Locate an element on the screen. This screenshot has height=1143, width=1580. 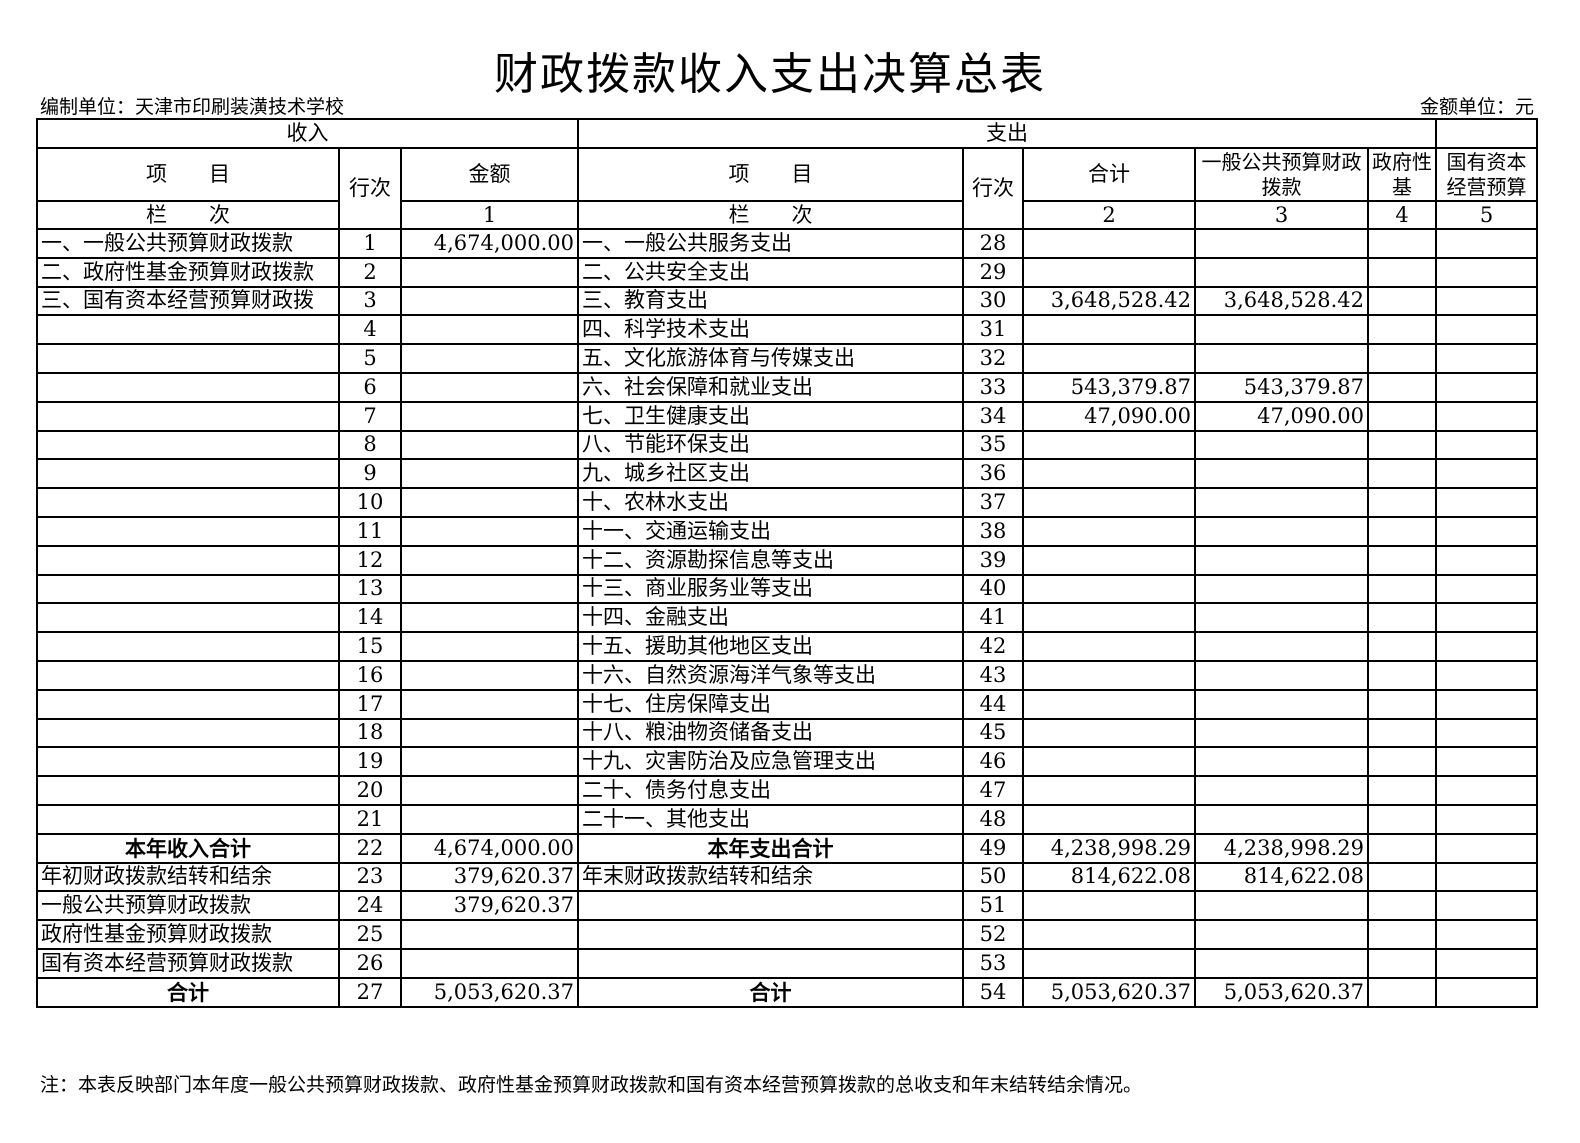
income-item-cell: 本年收入合计 is located at coordinates (188, 848).